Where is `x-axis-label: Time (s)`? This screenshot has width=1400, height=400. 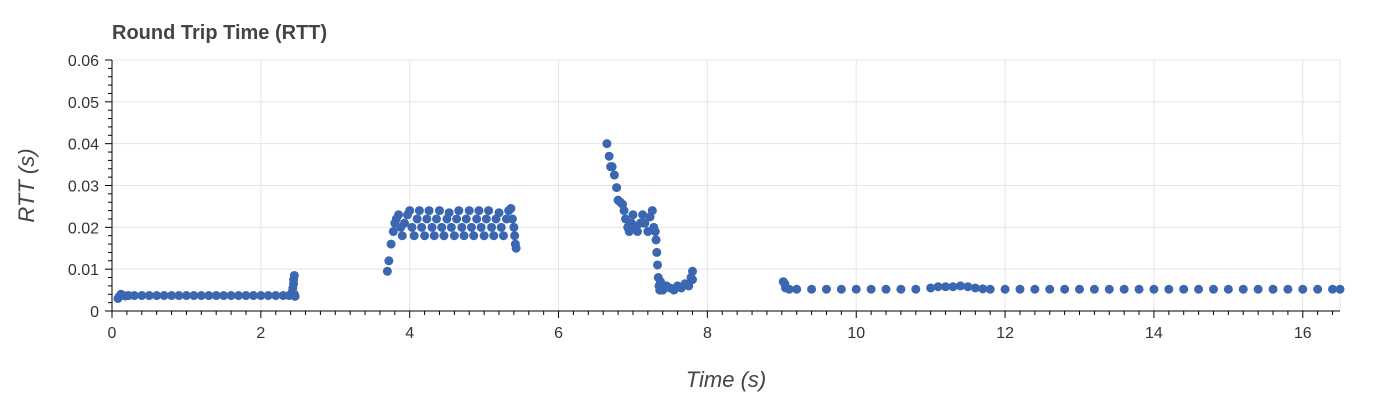
x-axis-label: Time (s) is located at coordinates (726, 379).